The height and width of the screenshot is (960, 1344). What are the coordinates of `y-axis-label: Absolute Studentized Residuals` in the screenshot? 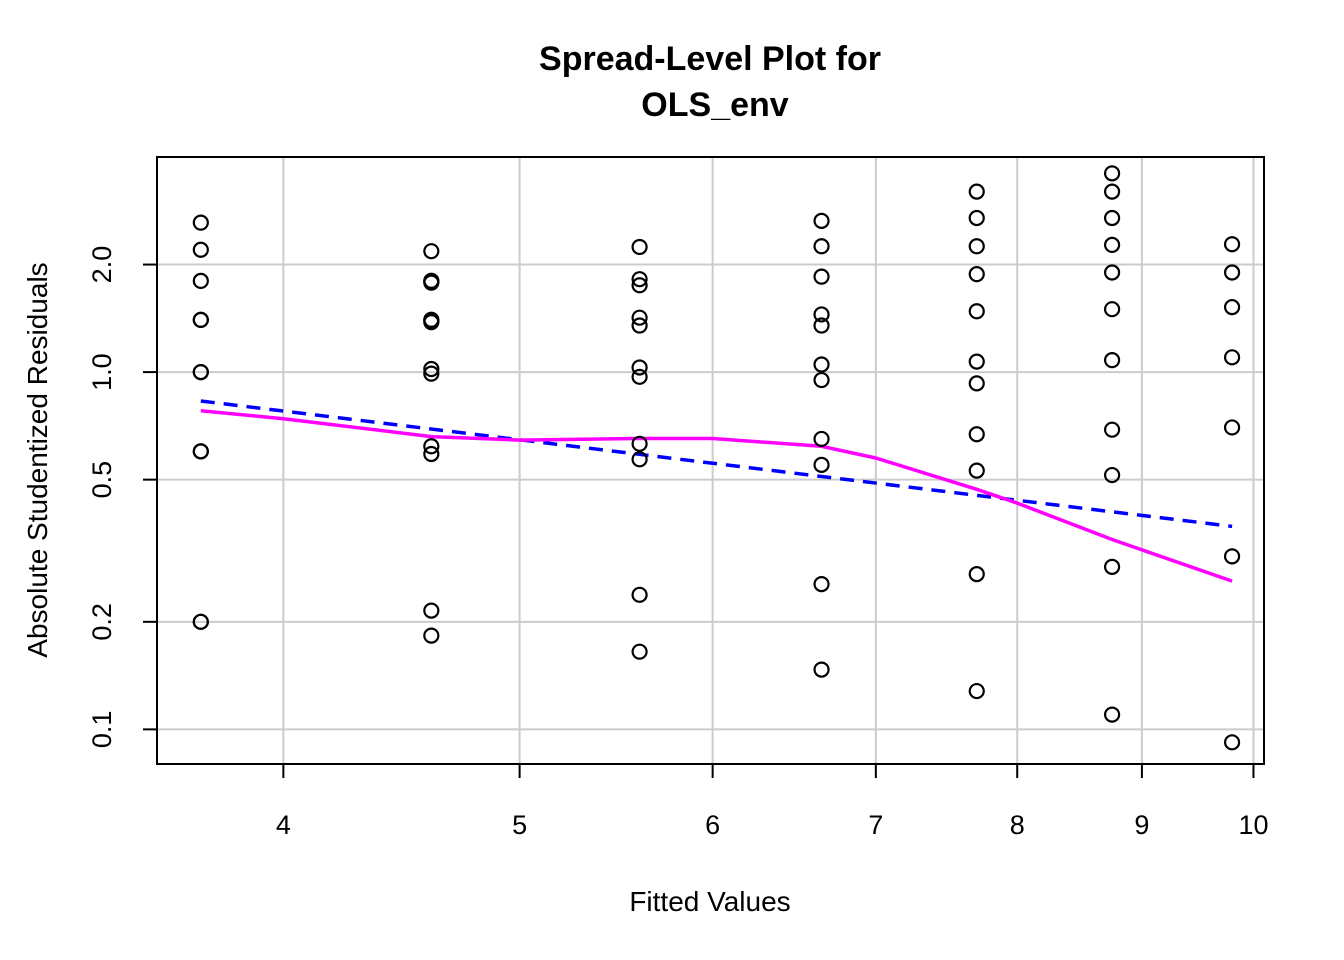 It's located at (37, 459).